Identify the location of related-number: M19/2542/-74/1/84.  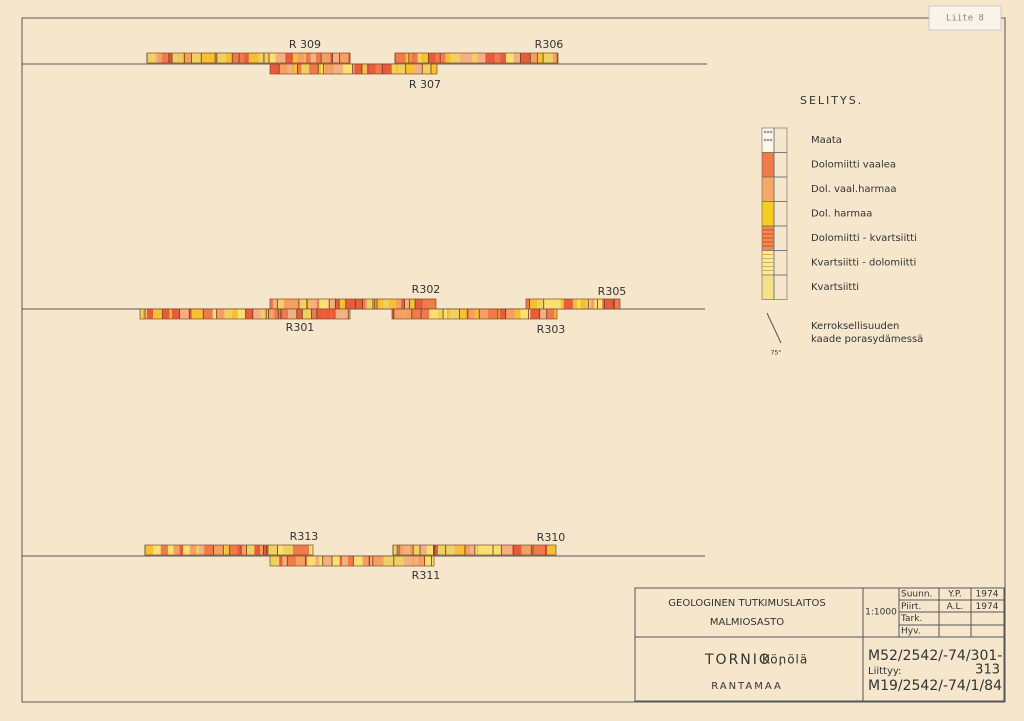
(935, 686).